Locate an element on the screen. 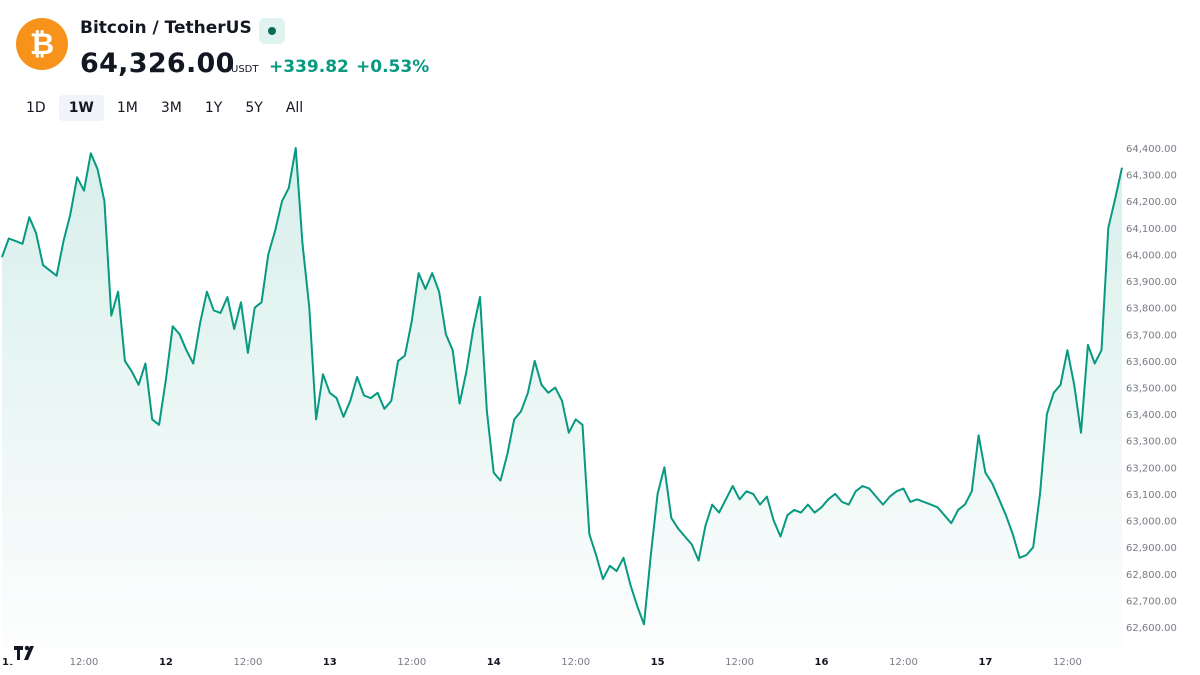  x-tick-label: 12 is located at coordinates (166, 662).